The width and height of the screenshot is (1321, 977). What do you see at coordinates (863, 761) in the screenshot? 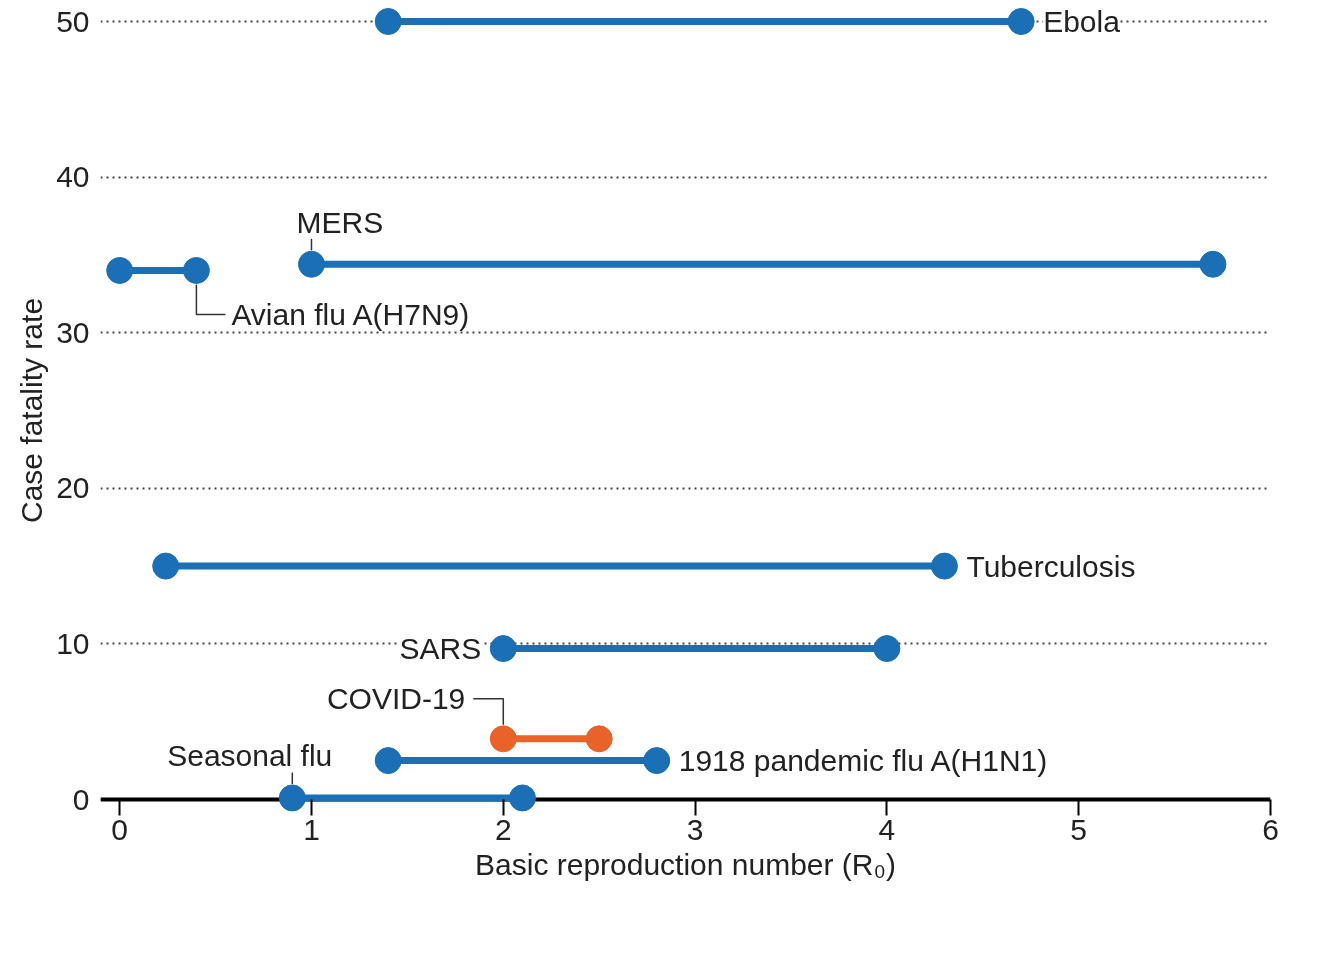
I see `series-label: 1918 pandemic flu A(H1N1)` at bounding box center [863, 761].